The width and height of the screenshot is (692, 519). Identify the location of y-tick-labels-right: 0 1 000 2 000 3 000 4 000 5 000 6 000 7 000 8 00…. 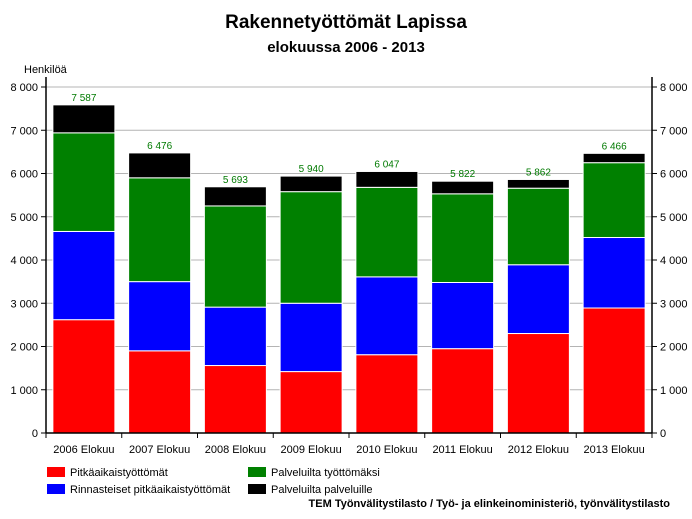
(674, 261).